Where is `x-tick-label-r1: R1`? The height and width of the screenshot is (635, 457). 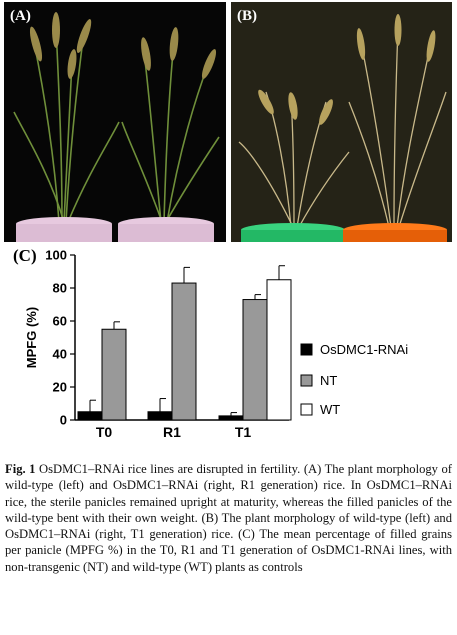 x-tick-label-r1: R1 is located at coordinates (172, 432).